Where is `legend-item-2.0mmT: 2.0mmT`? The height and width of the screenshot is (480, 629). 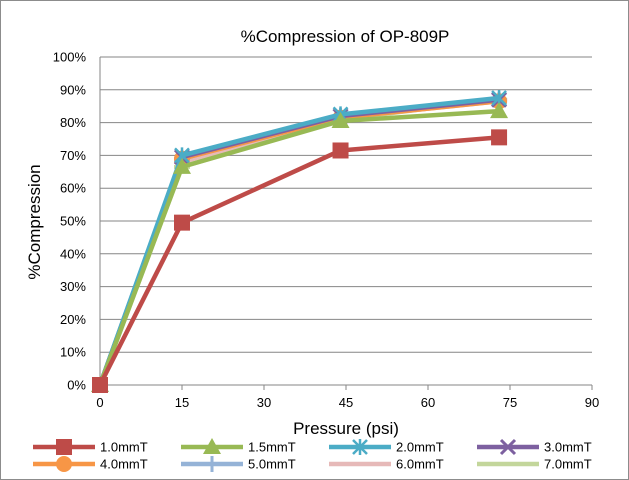 legend-item-2.0mmT: 2.0mmT is located at coordinates (386, 447).